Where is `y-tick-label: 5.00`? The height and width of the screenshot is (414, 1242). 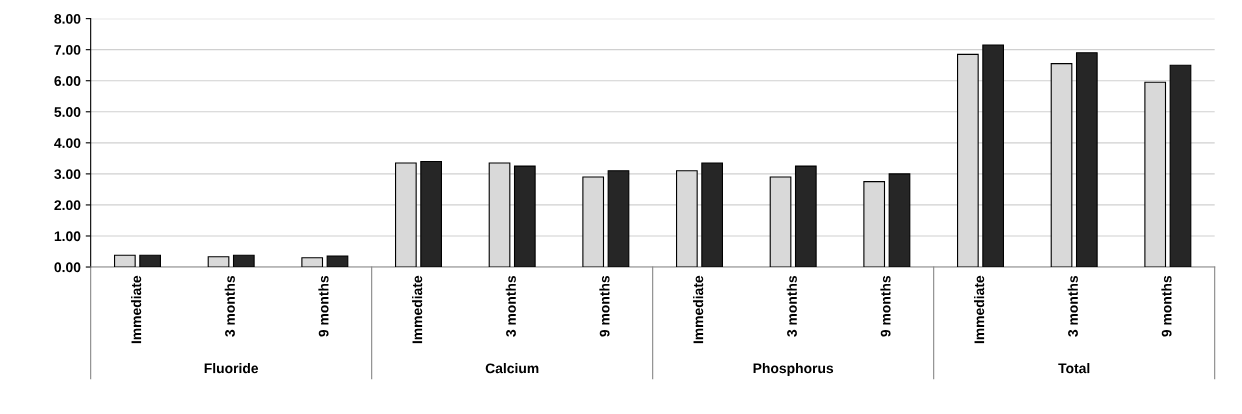
y-tick-label: 5.00 is located at coordinates (67, 112).